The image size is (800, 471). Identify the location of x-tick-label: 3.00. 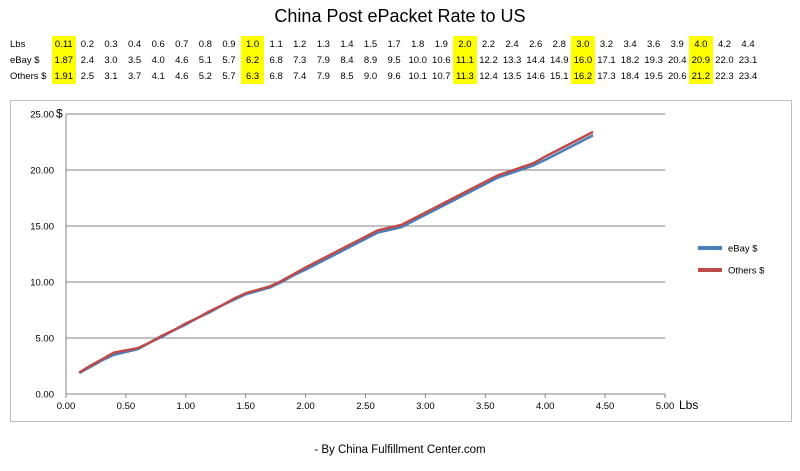
(425, 406).